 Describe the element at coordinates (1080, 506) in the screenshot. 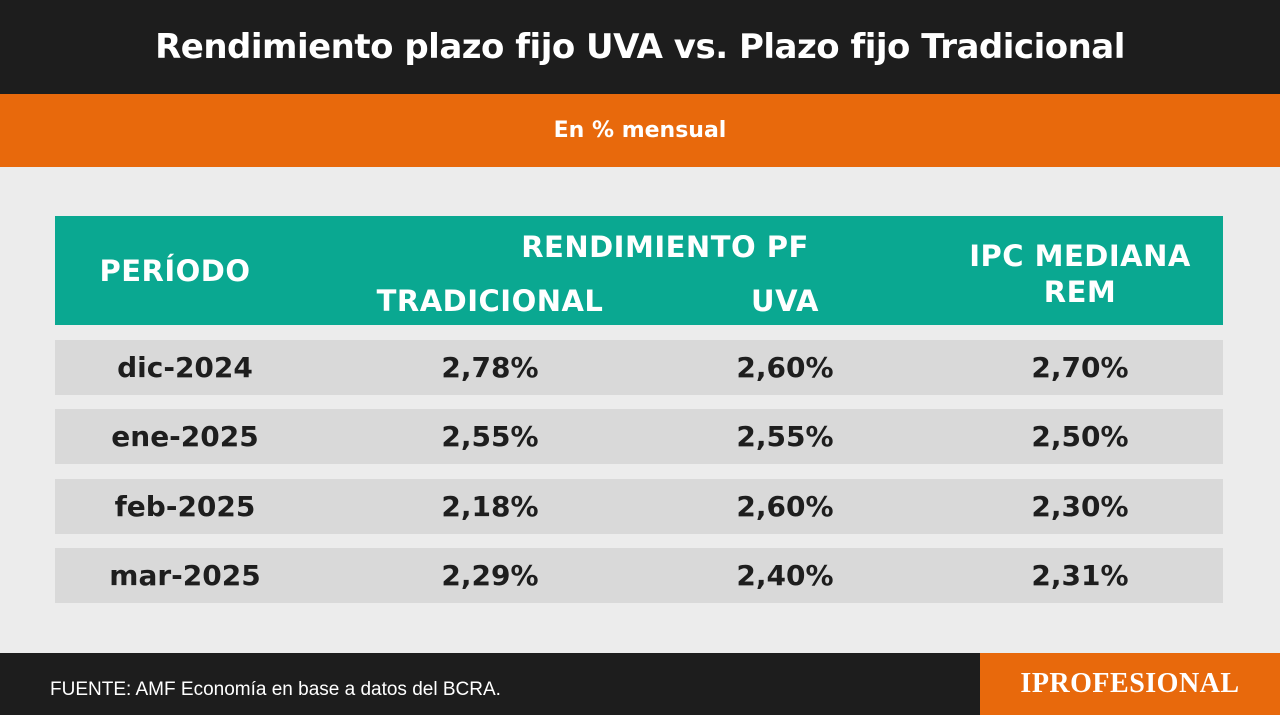

I see `cell-ipc: 2,30%` at that location.